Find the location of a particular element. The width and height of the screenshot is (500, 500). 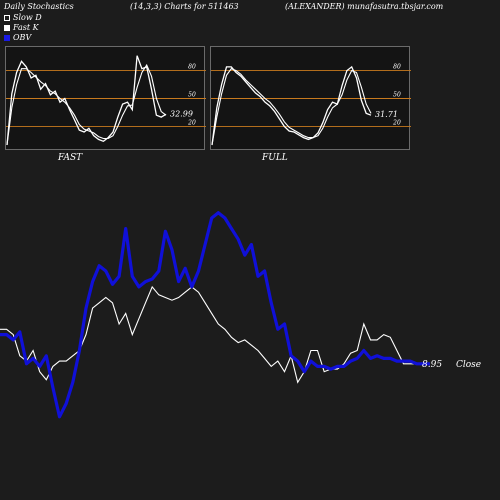

legend-label-fast-k: Fast K is located at coordinates (26, 27).